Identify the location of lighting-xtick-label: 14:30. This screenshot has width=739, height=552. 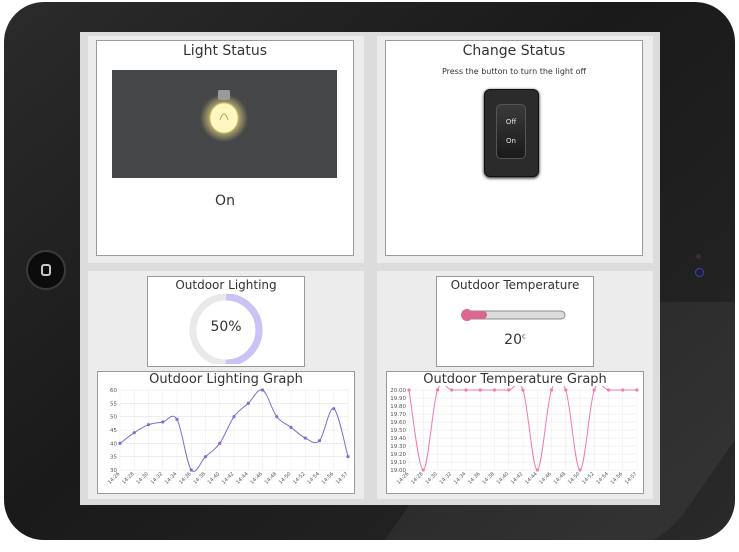
(142, 478).